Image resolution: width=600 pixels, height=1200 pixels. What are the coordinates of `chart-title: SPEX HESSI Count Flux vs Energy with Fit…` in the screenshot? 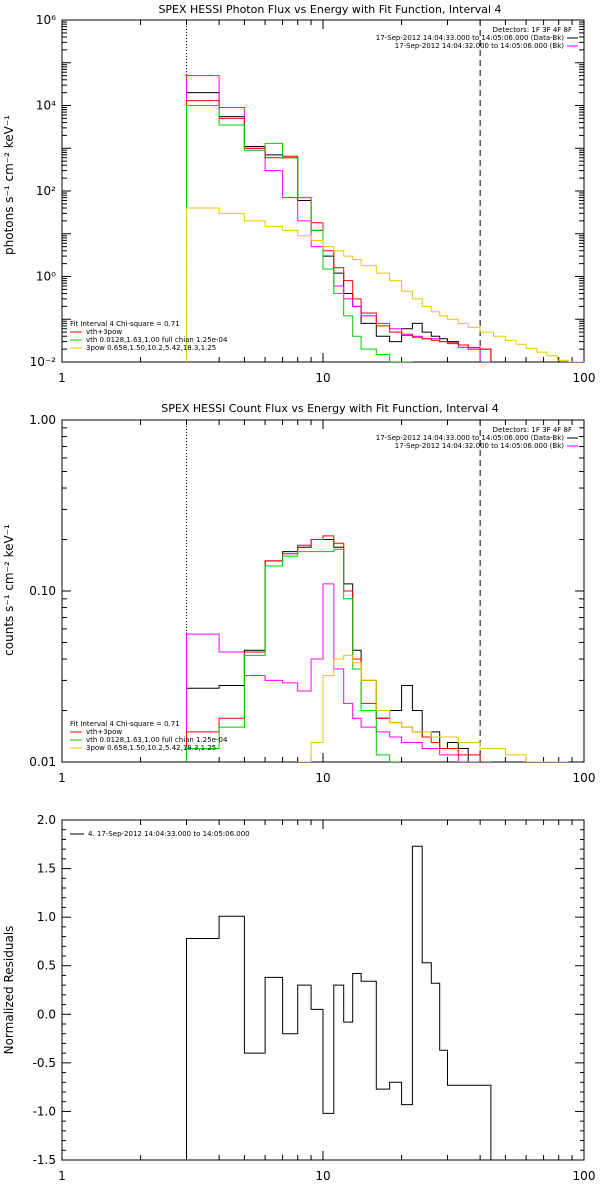 It's located at (329, 408).